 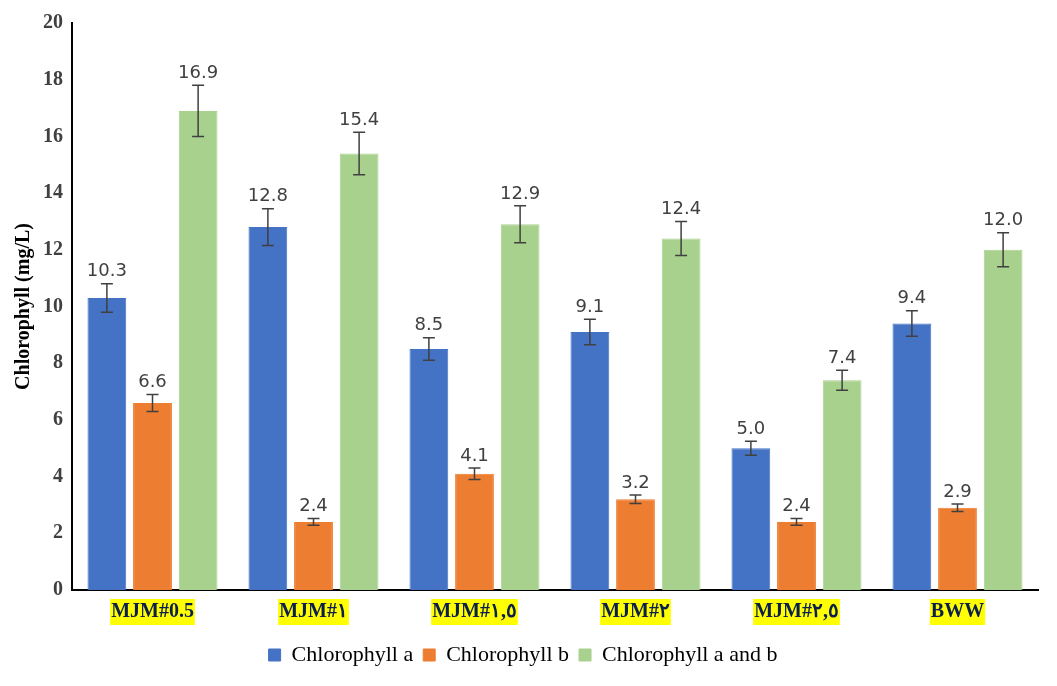 What do you see at coordinates (58, 361) in the screenshot?
I see `y-tick-label: 8` at bounding box center [58, 361].